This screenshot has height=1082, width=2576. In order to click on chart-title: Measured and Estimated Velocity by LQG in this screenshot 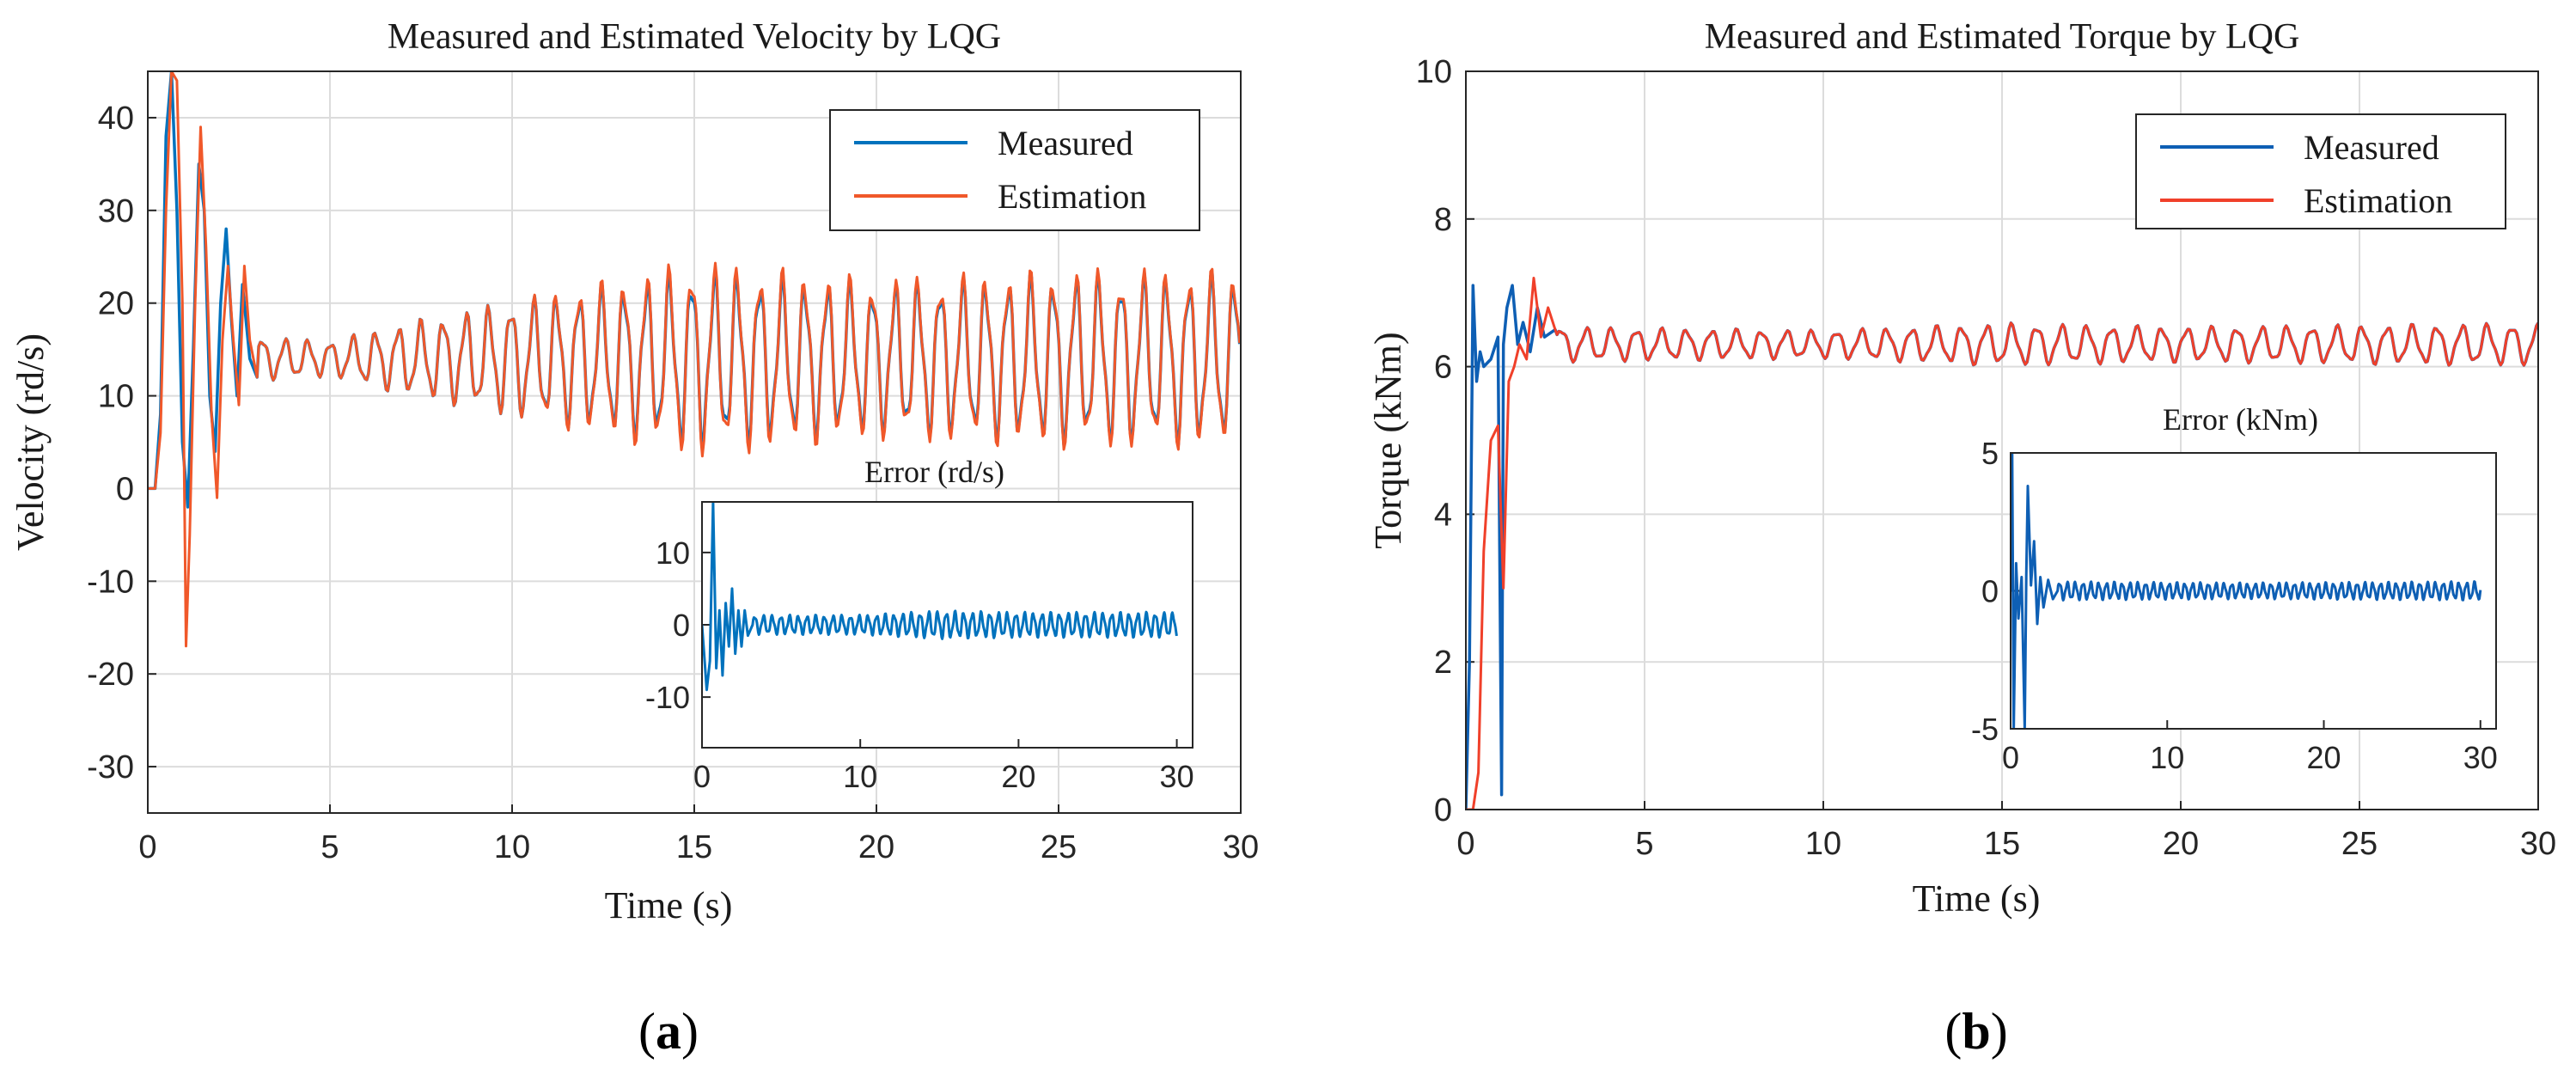, I will do `click(694, 37)`.